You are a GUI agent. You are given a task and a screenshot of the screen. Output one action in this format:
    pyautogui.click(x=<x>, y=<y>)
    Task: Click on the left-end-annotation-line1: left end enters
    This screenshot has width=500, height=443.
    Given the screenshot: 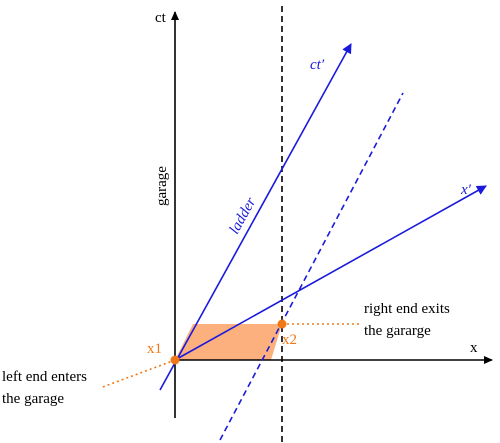 What is the action you would take?
    pyautogui.click(x=44, y=377)
    